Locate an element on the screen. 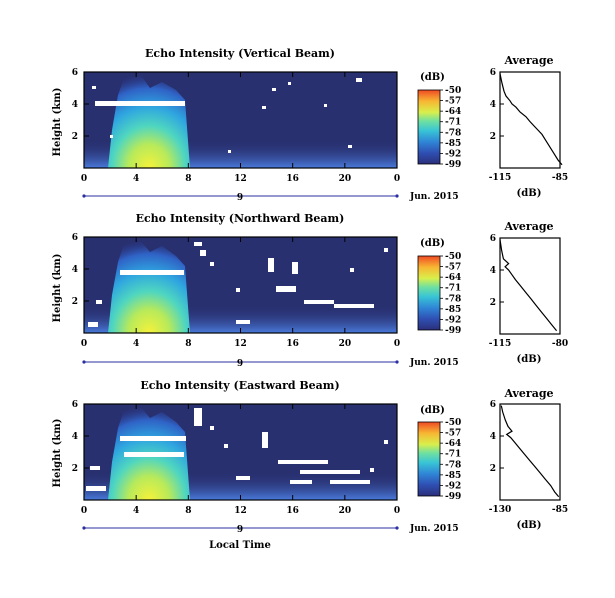  panel-title: Echo Intensity (Vertical Beam) is located at coordinates (240, 53).